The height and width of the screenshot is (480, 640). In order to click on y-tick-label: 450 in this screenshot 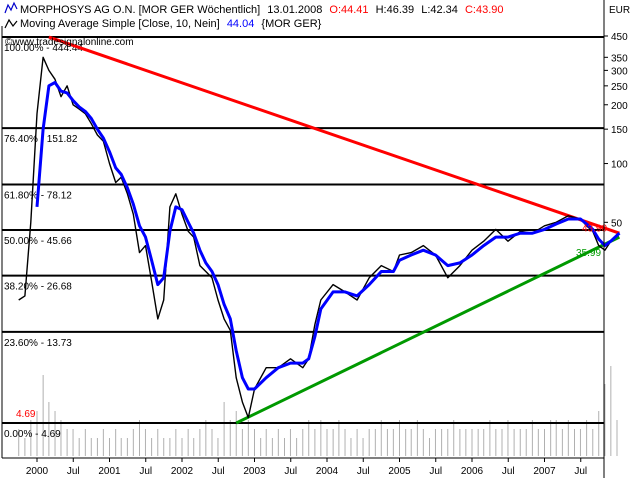, I will do `click(619, 37)`.